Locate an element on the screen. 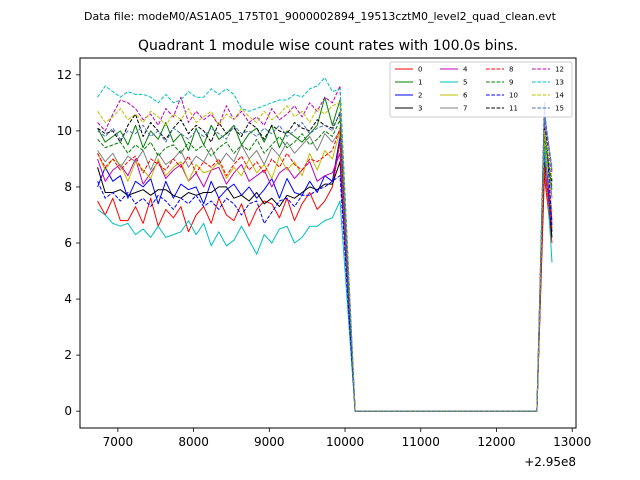 This screenshot has height=480, width=640. legend-item-6: 6 is located at coordinates (454, 96).